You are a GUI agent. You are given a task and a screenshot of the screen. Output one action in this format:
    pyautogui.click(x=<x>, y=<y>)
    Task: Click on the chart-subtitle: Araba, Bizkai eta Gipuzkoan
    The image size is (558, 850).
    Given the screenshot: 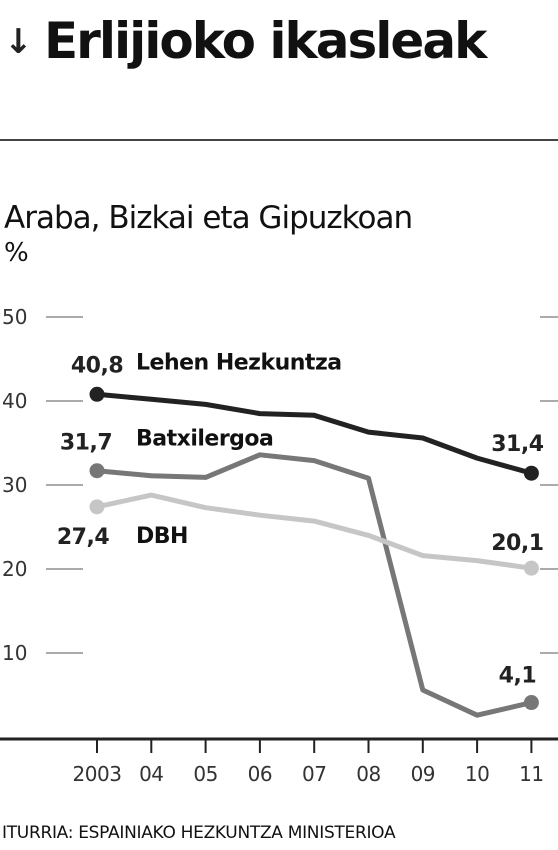 What is the action you would take?
    pyautogui.click(x=208, y=218)
    